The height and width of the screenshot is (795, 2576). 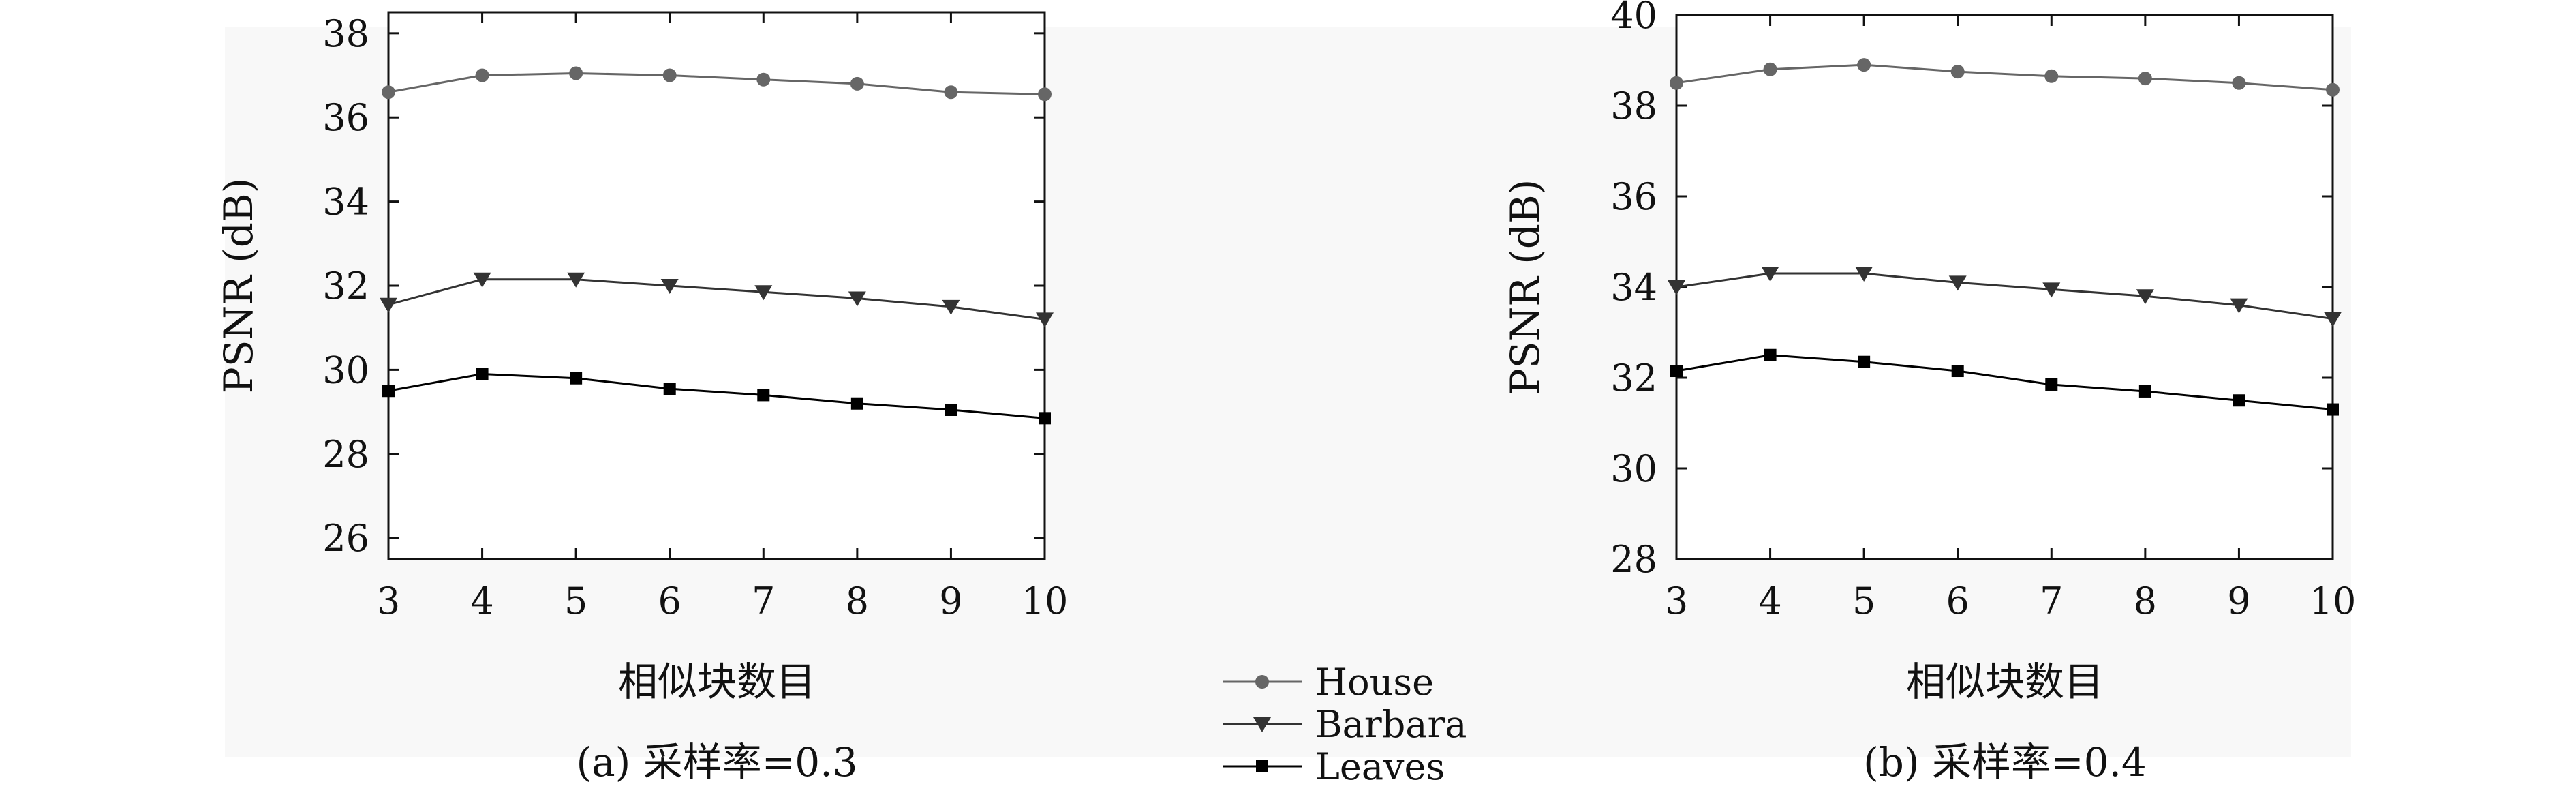 I want to click on y-tick-label: 26, so click(x=345, y=538).